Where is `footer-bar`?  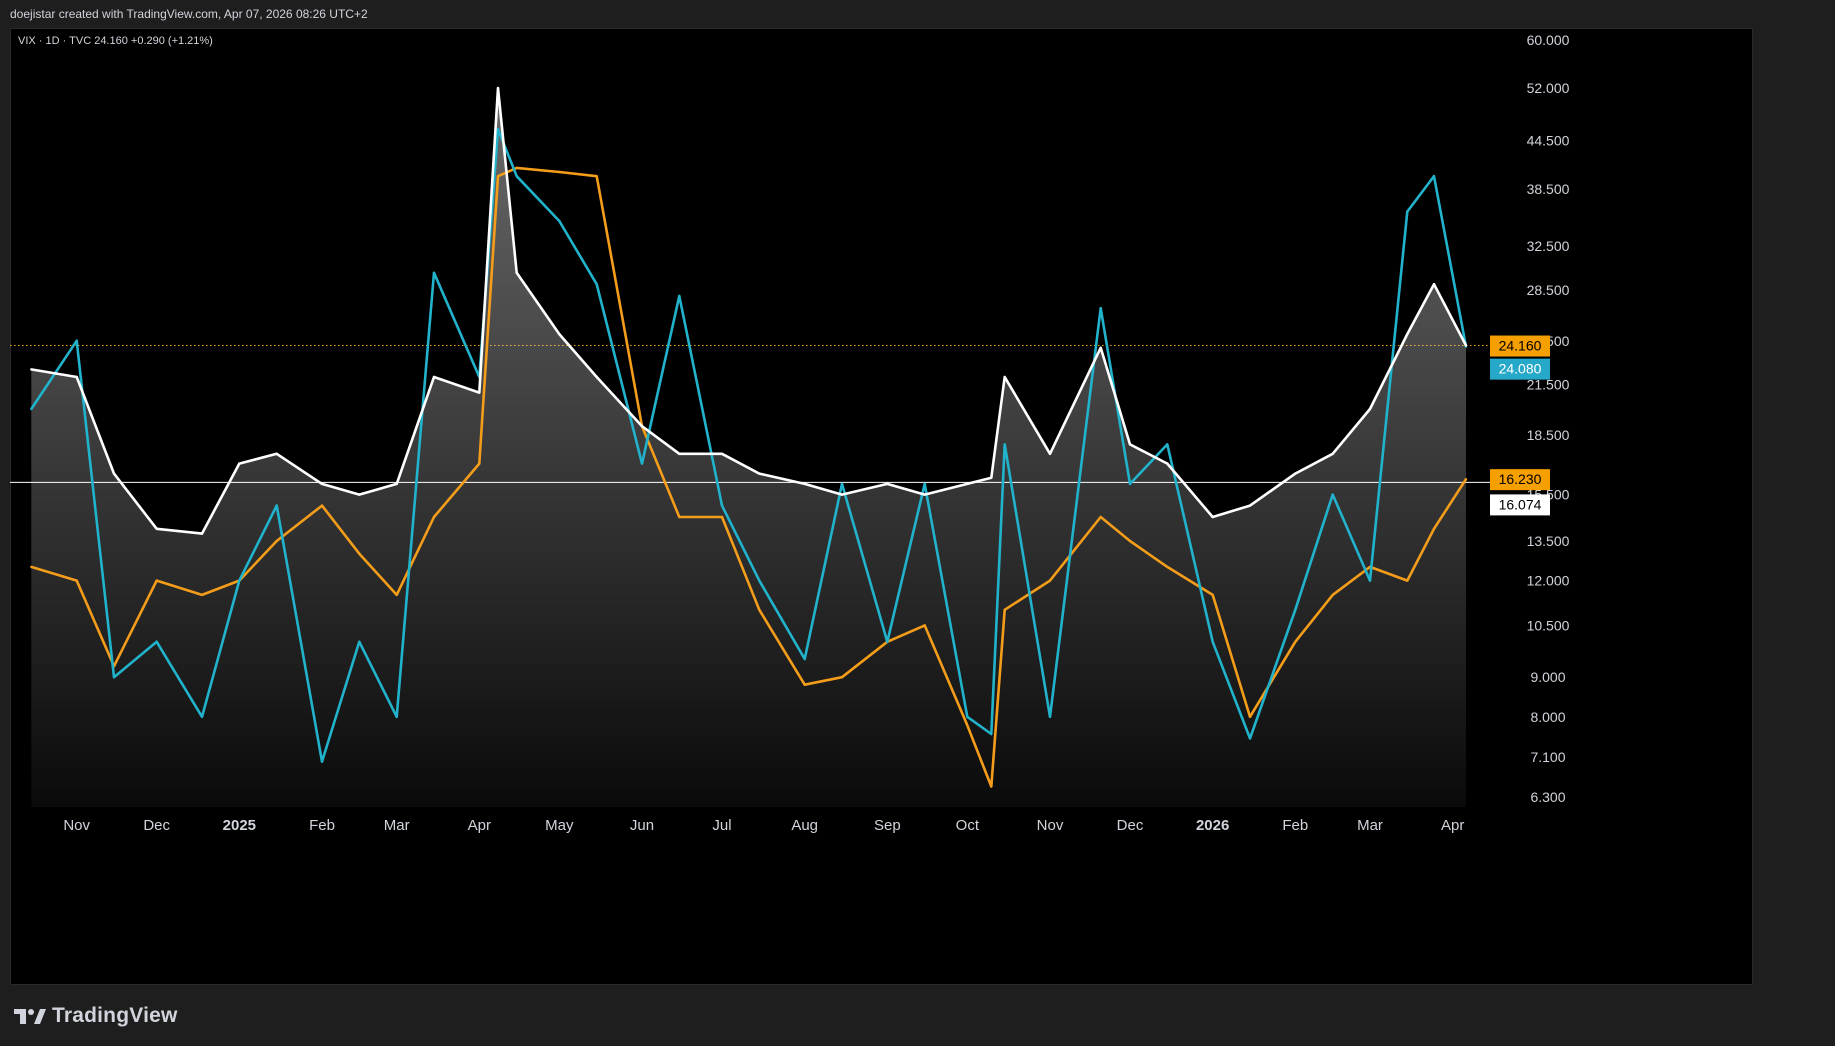 footer-bar is located at coordinates (917, 1015).